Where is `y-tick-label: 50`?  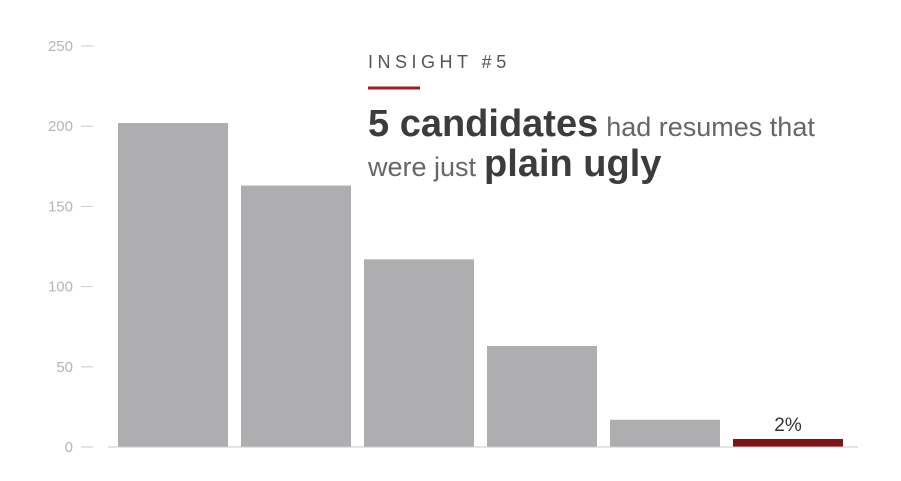
y-tick-label: 50 is located at coordinates (64, 367).